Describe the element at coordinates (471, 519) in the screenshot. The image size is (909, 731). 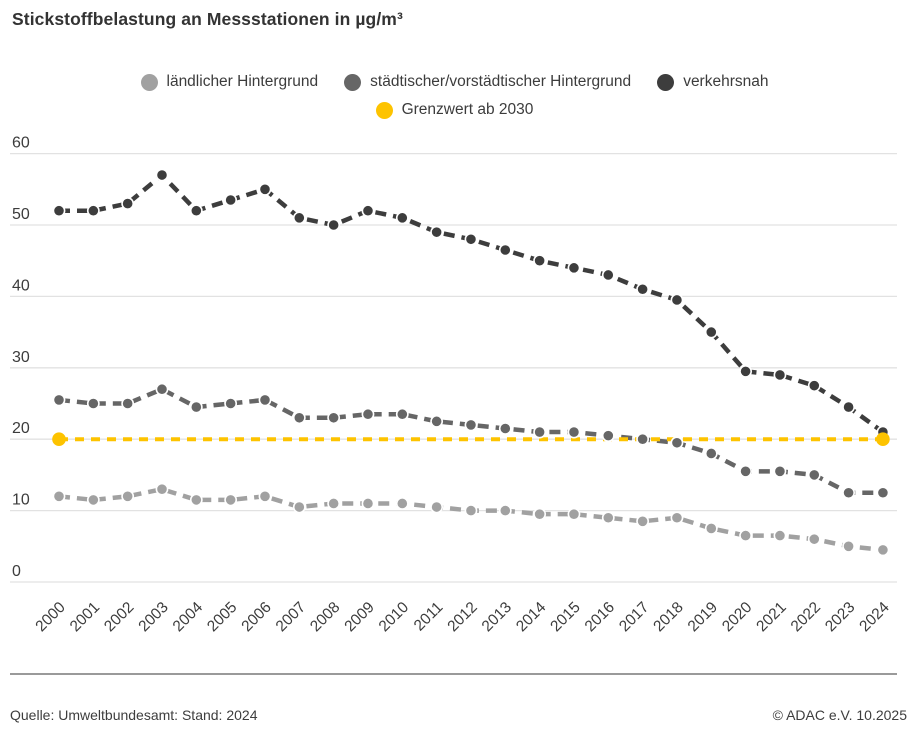
I see `series-line-laendlich` at that location.